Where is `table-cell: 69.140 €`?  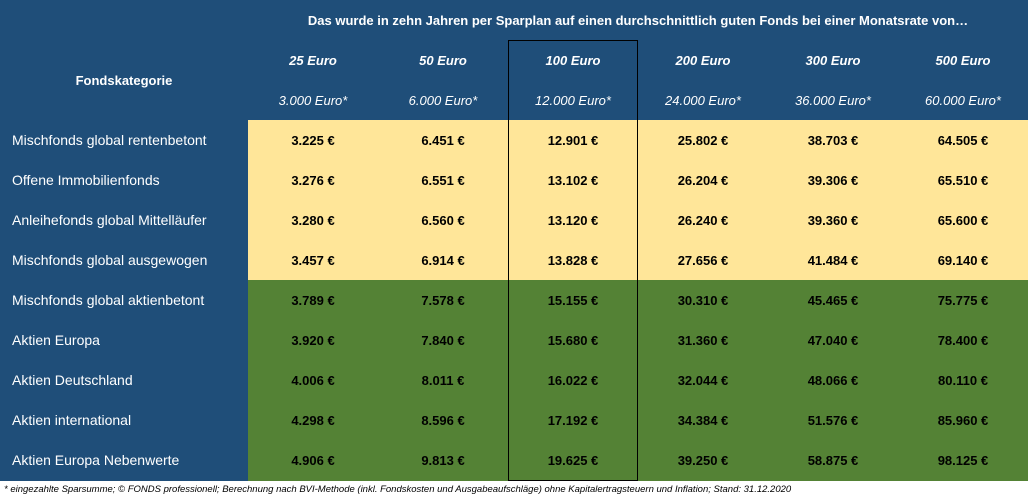
table-cell: 69.140 € is located at coordinates (963, 260).